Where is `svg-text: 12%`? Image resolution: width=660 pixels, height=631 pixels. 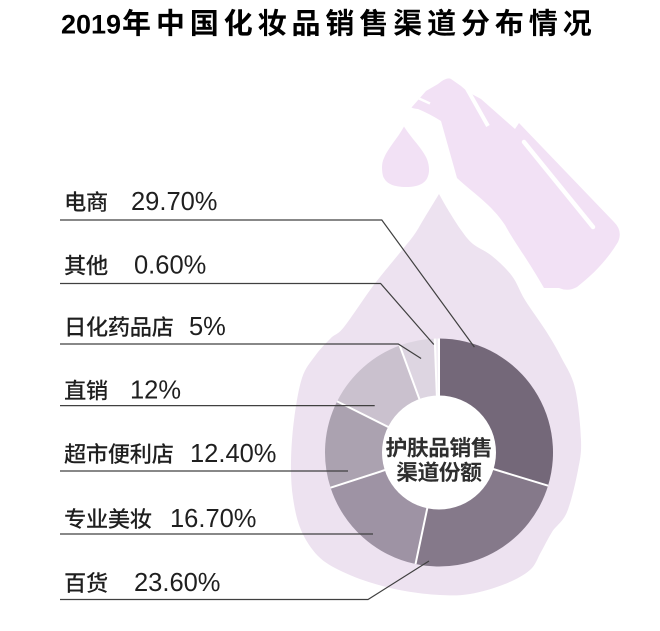 svg-text: 12% is located at coordinates (155, 391).